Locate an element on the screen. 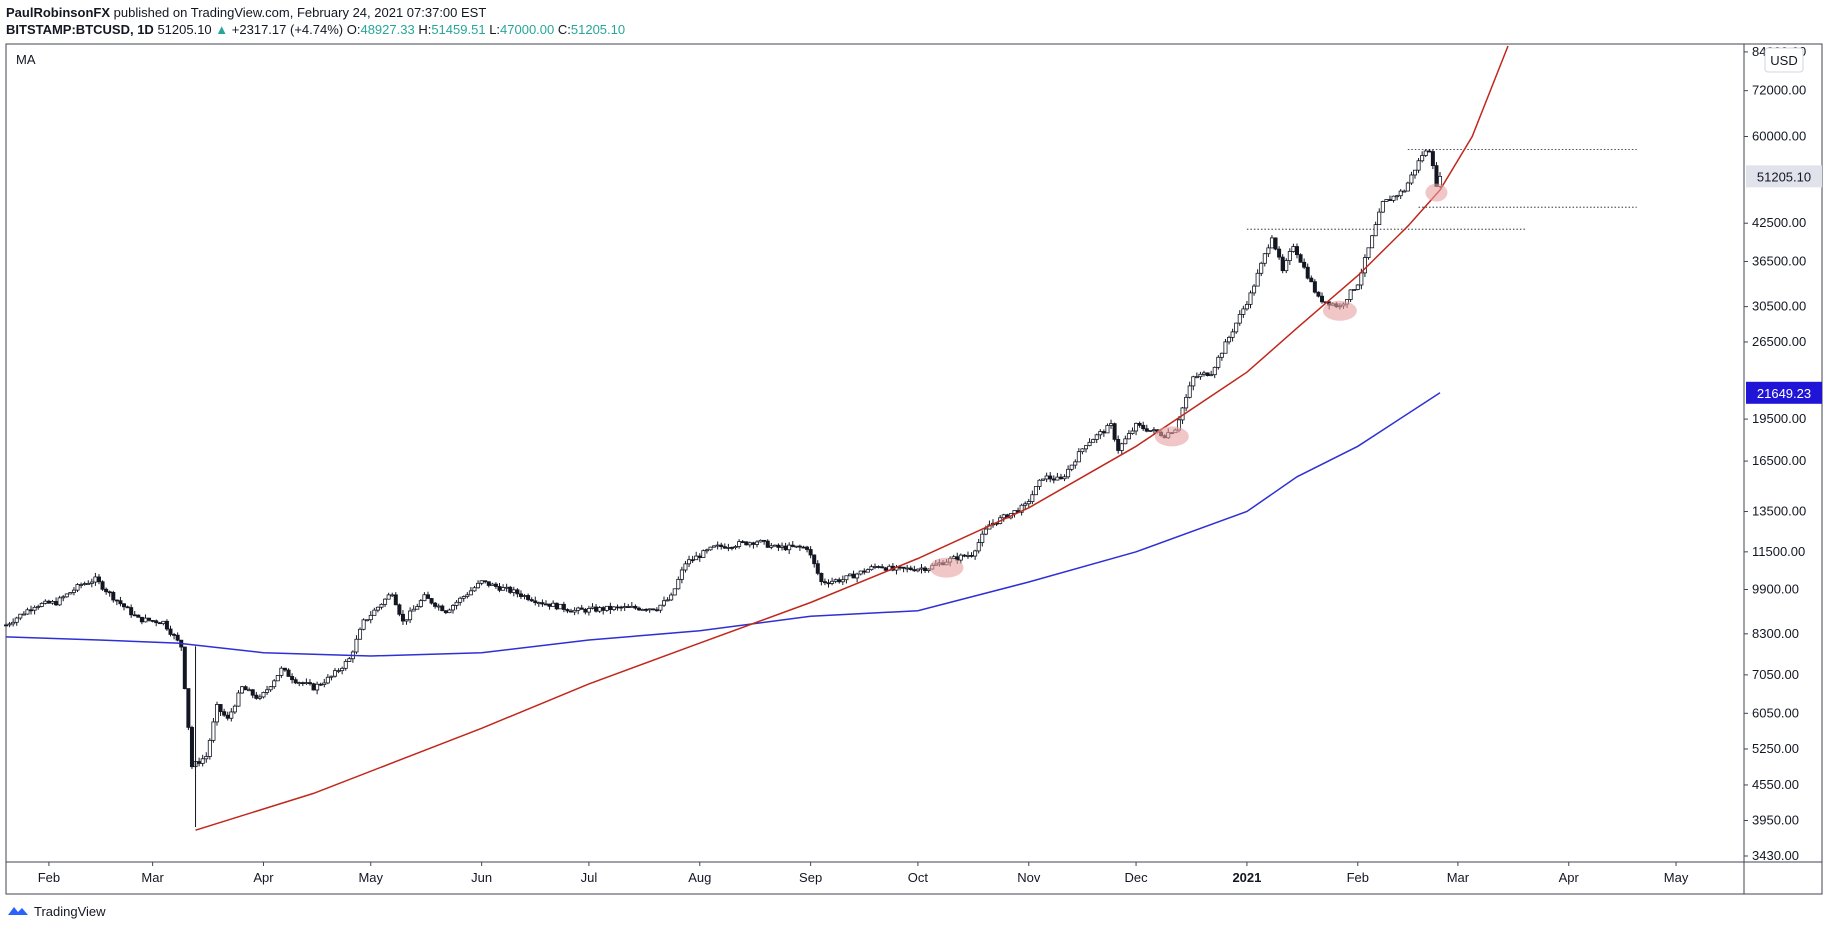 The image size is (1828, 930). footer: TradingView is located at coordinates (56, 911).